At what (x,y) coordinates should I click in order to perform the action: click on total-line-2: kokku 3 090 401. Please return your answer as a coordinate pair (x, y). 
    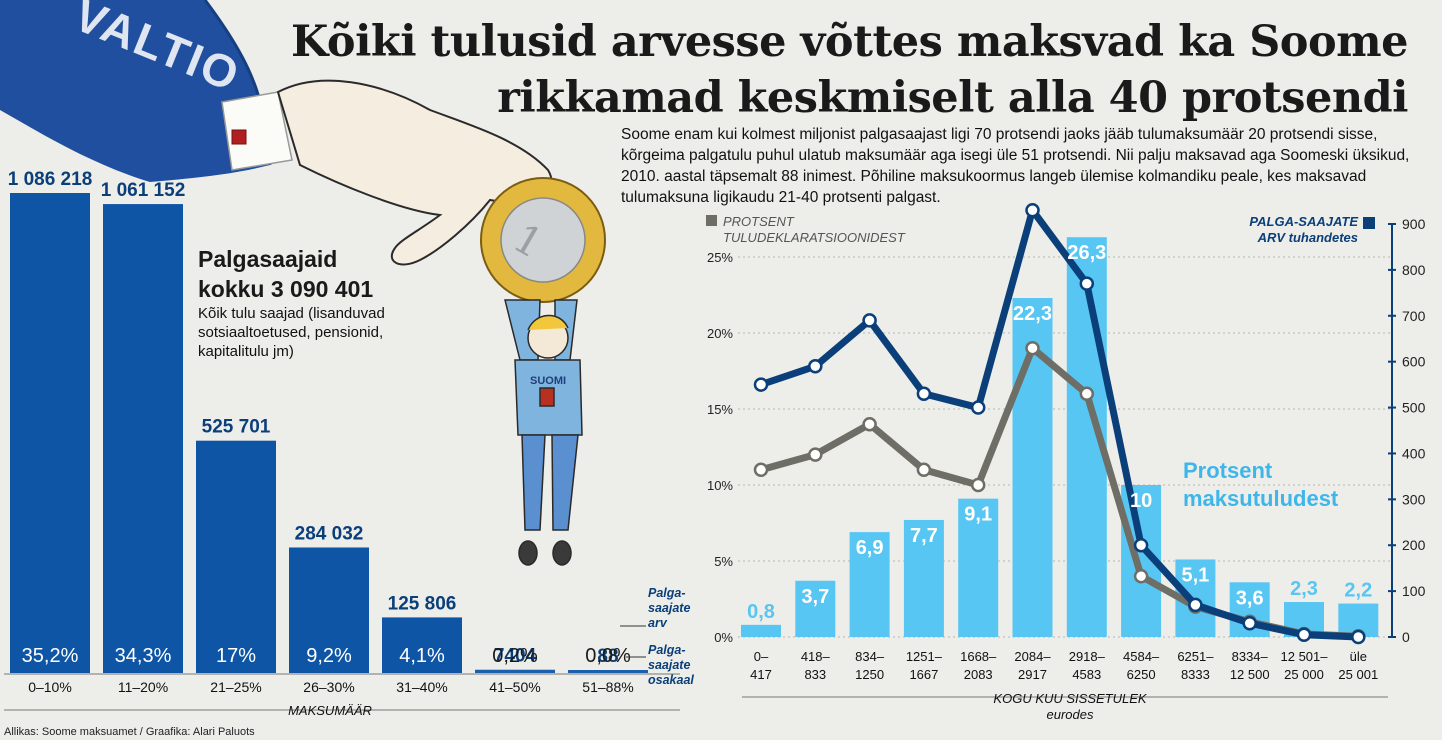
    Looking at the image, I should click on (286, 289).